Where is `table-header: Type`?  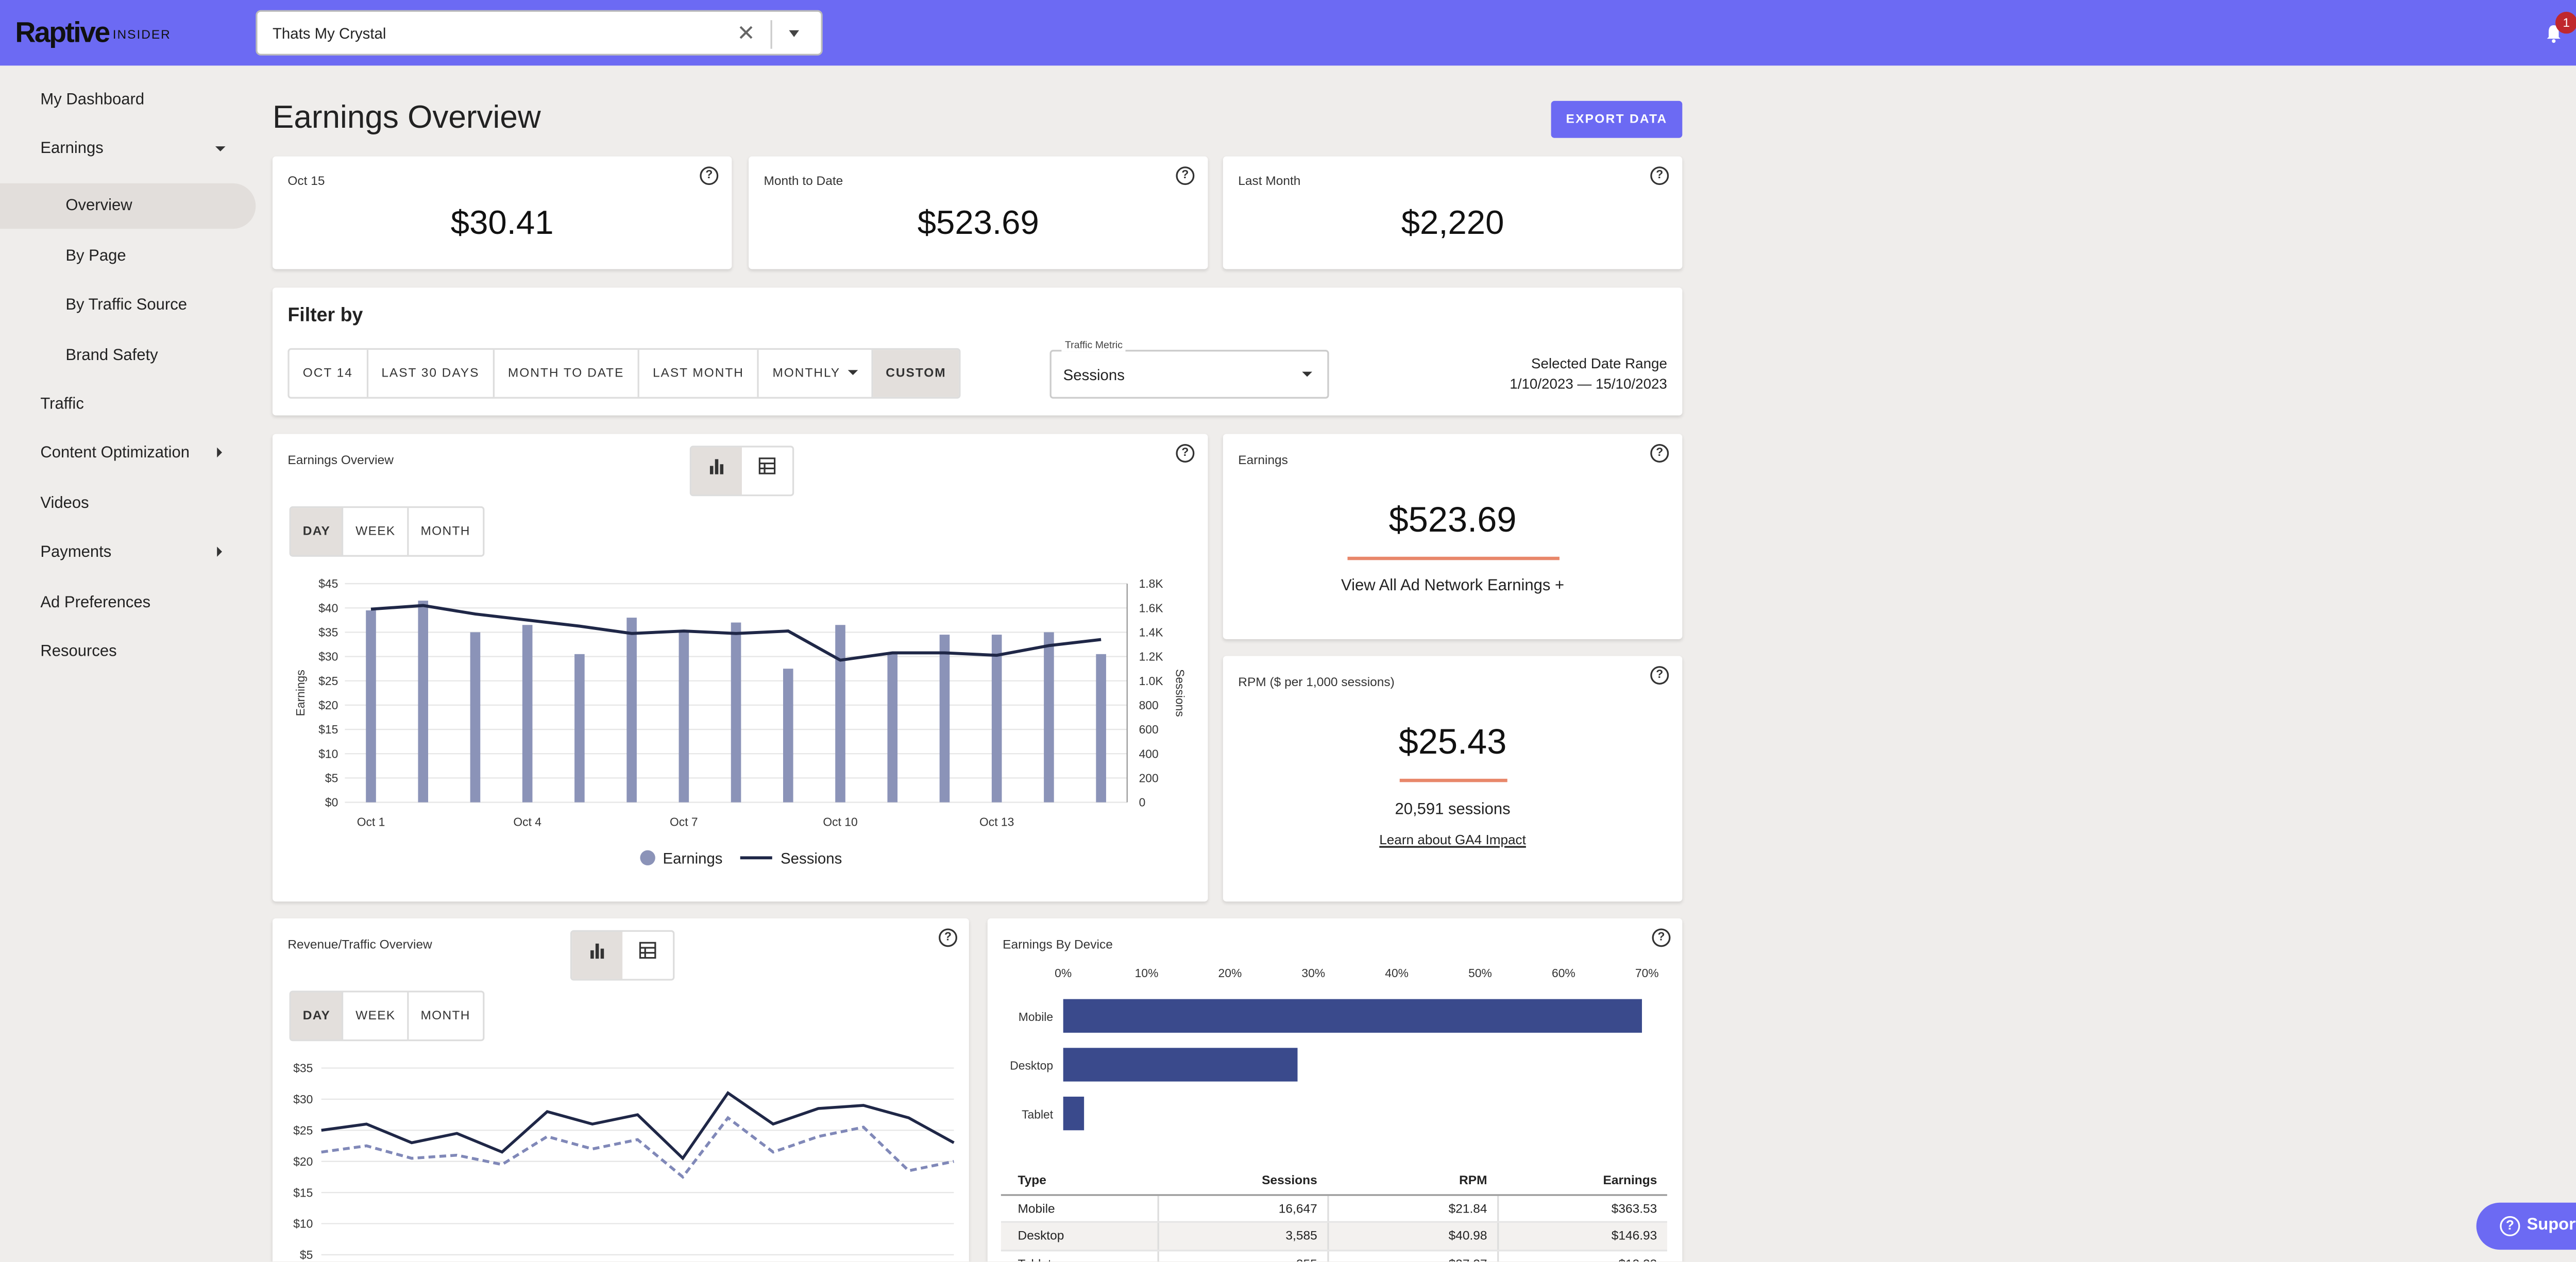
table-header: Type is located at coordinates (1032, 1180).